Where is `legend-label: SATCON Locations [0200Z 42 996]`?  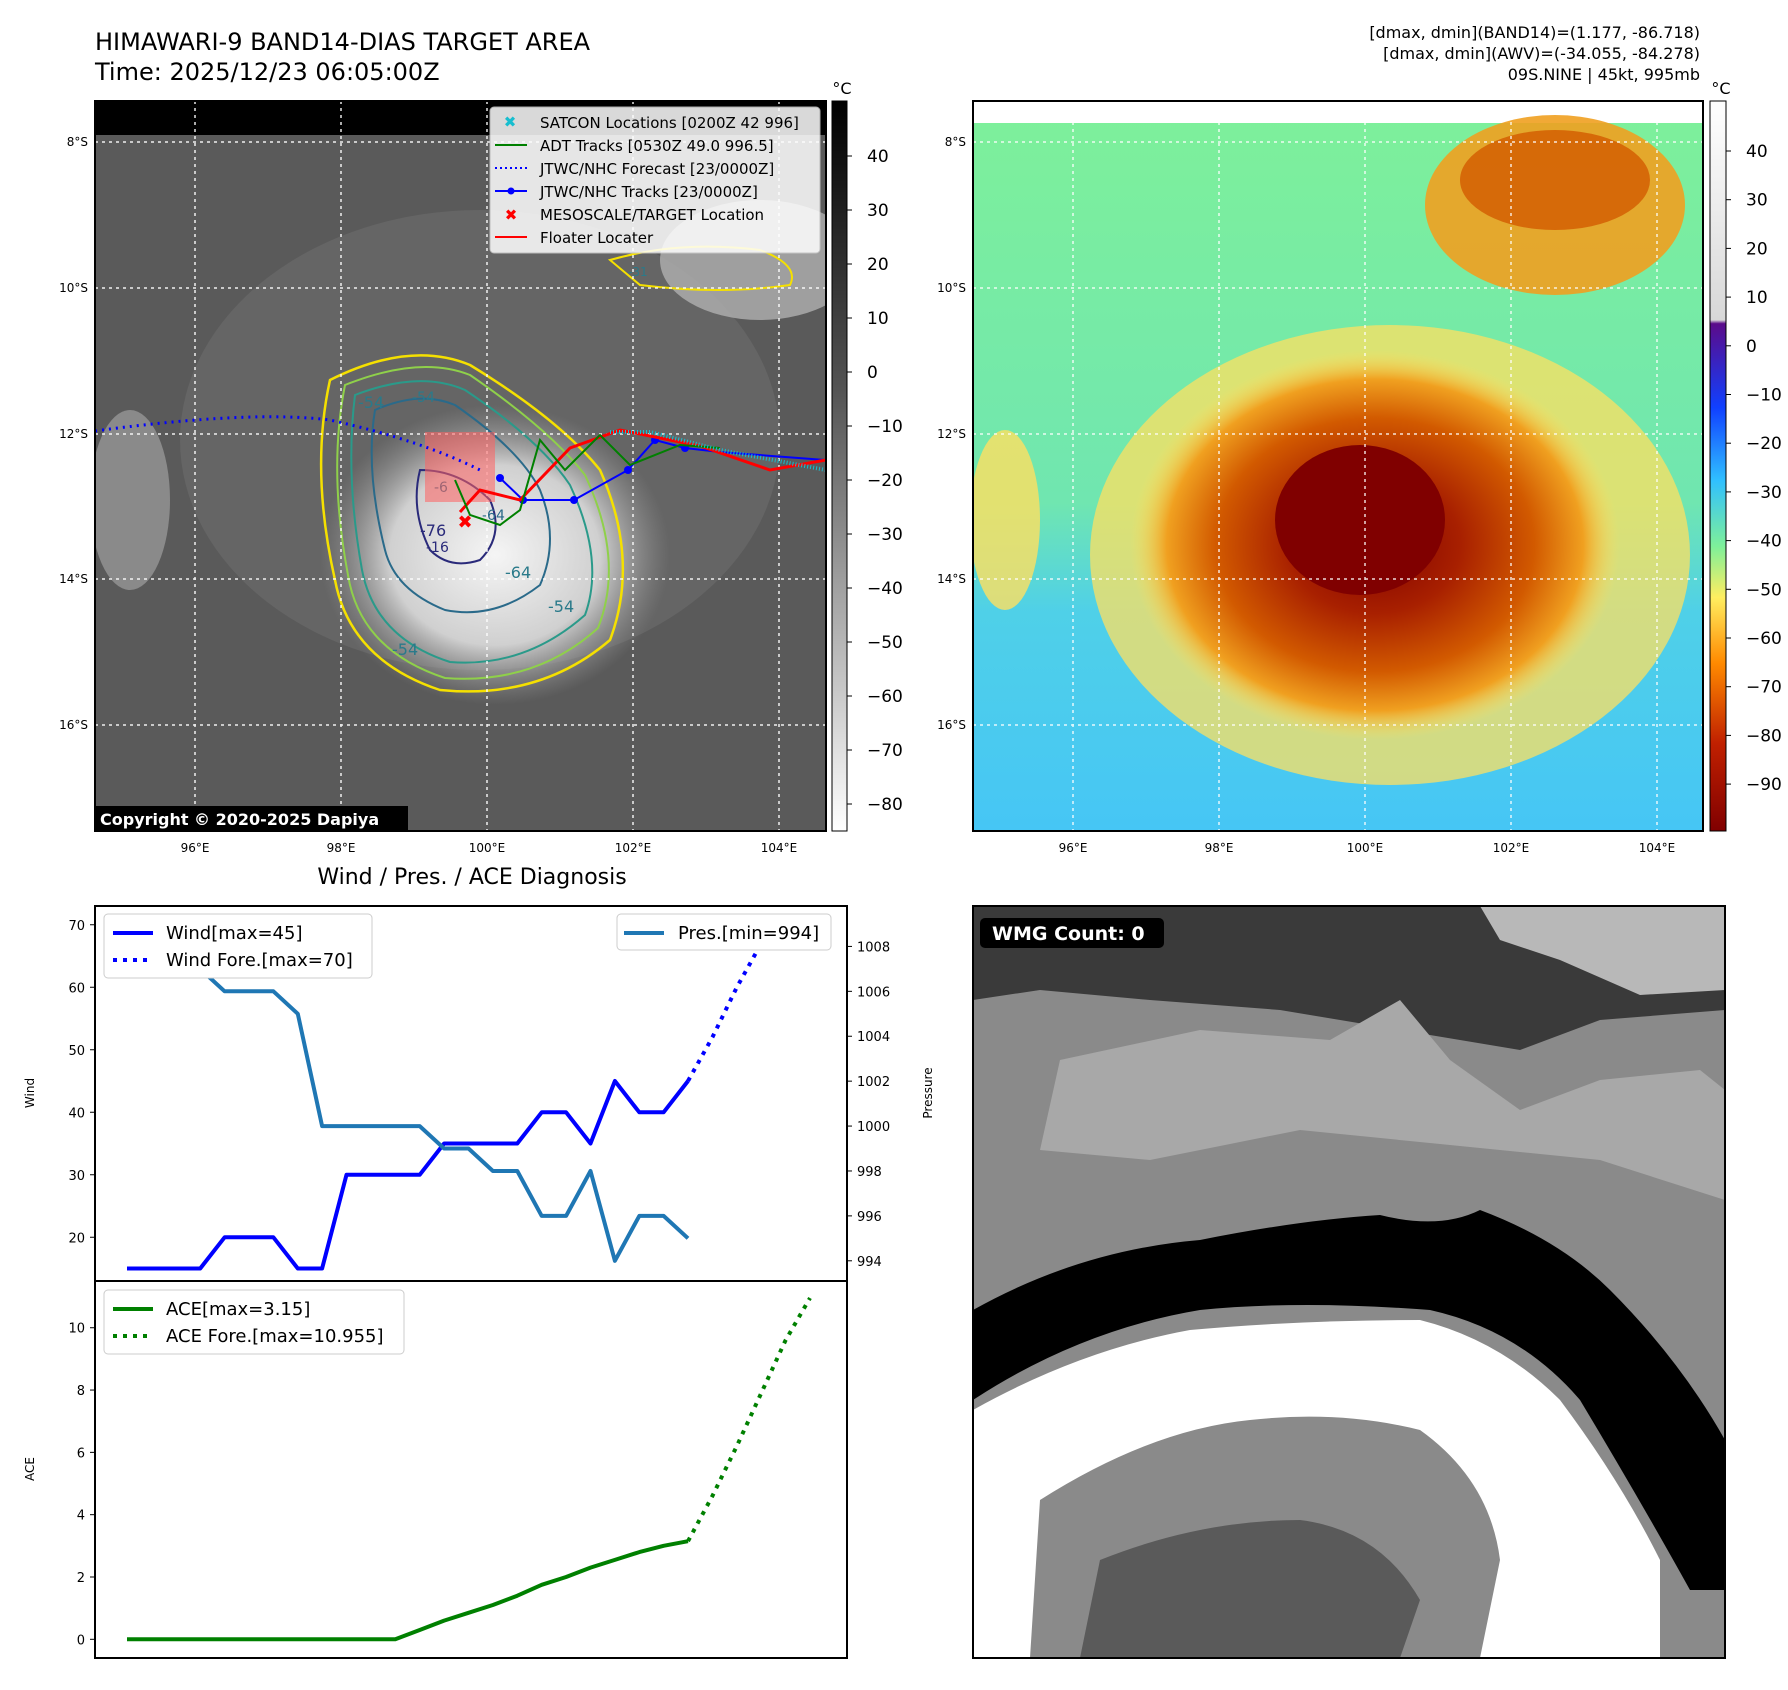 legend-label: SATCON Locations [0200Z 42 996] is located at coordinates (669, 123).